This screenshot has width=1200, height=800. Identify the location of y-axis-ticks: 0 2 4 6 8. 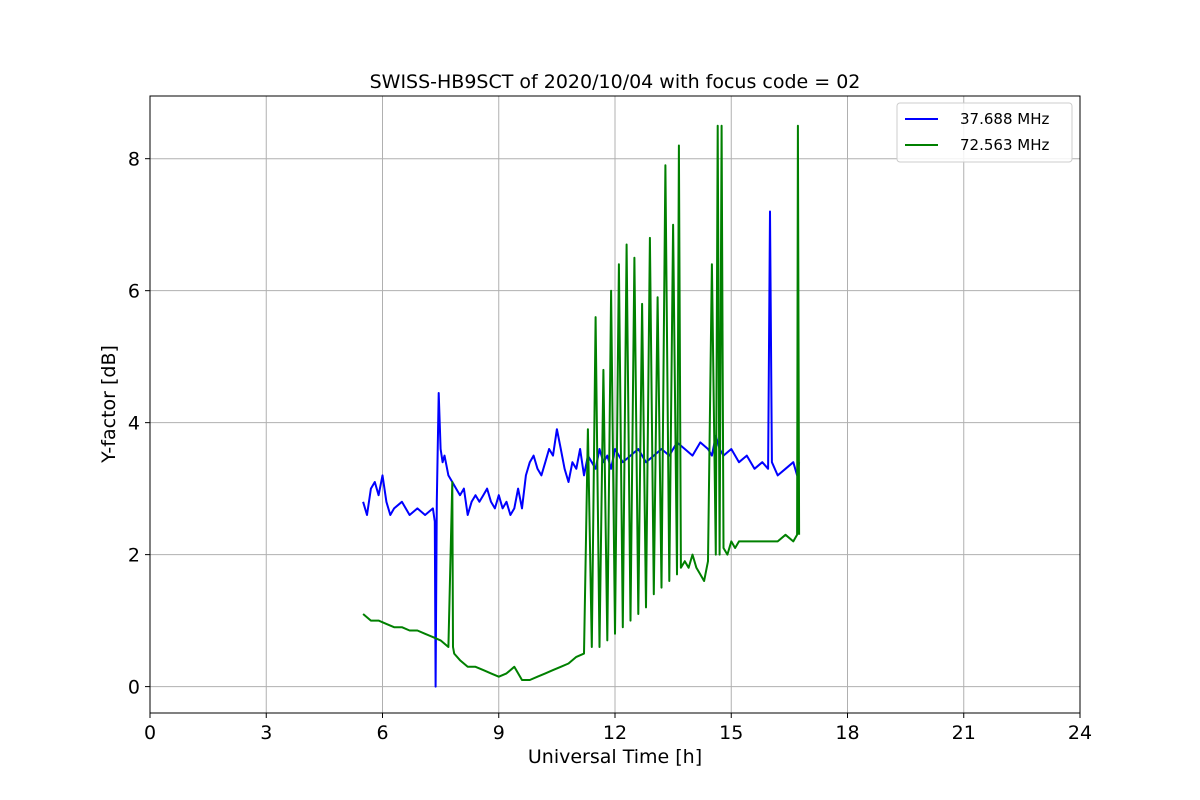
(139, 424).